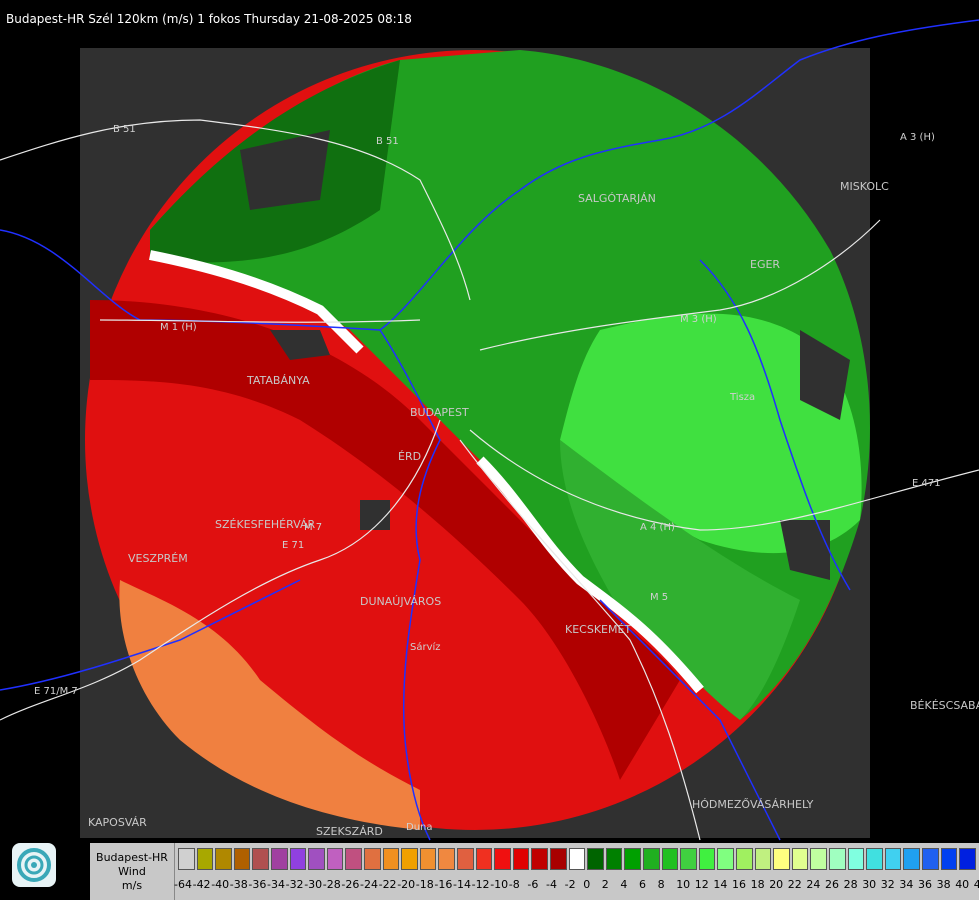  What do you see at coordinates (409, 456) in the screenshot?
I see `city-label-erd: ÉRD` at bounding box center [409, 456].